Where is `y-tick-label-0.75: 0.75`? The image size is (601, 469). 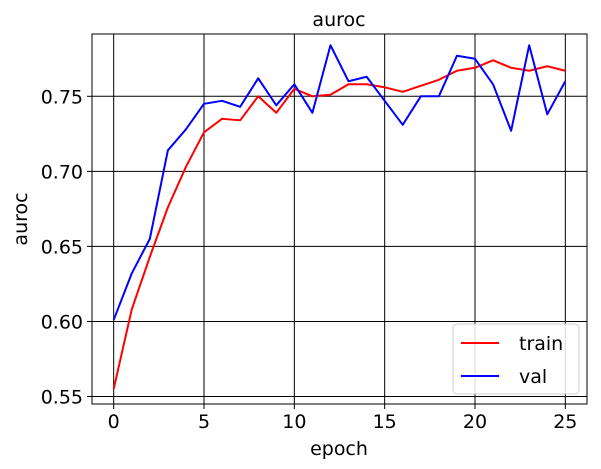
y-tick-label-0.75: 0.75 is located at coordinates (62, 97).